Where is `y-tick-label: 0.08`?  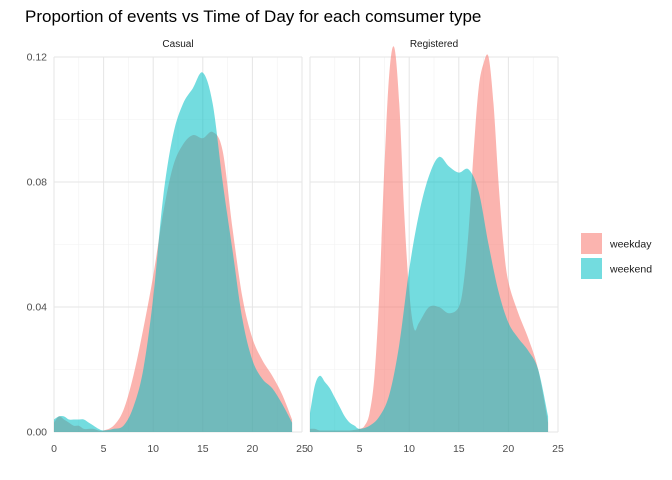
y-tick-label: 0.08 is located at coordinates (37, 183).